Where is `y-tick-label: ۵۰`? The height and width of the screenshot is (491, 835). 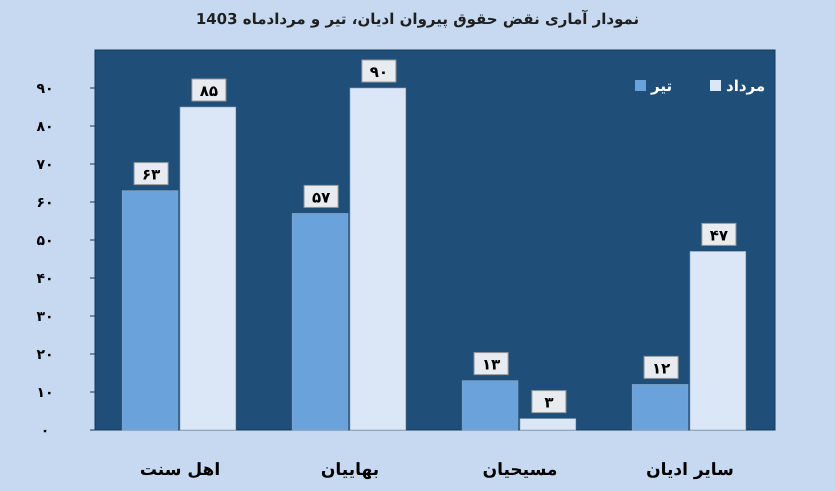 y-tick-label: ۵۰ is located at coordinates (45, 241).